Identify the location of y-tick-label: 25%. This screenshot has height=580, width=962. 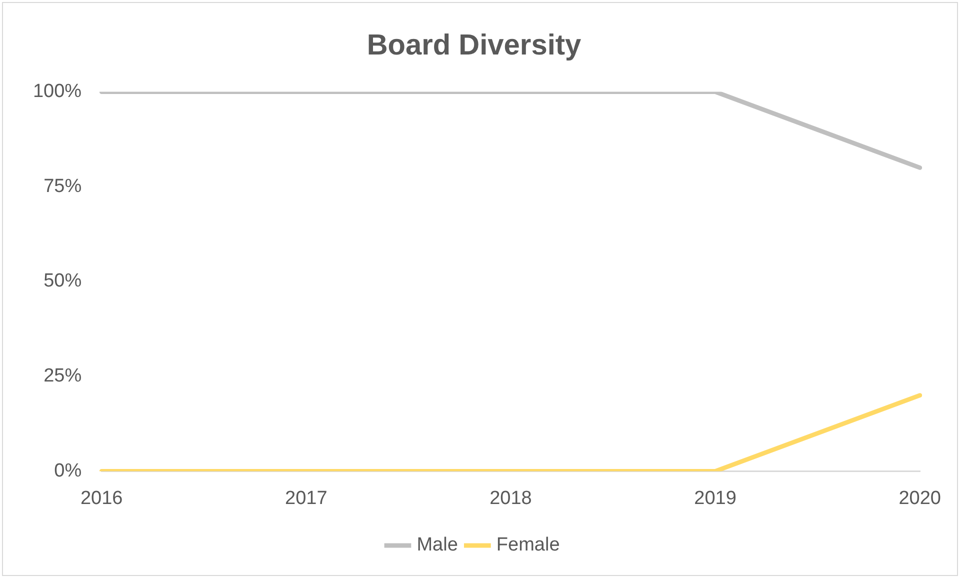
(63, 376).